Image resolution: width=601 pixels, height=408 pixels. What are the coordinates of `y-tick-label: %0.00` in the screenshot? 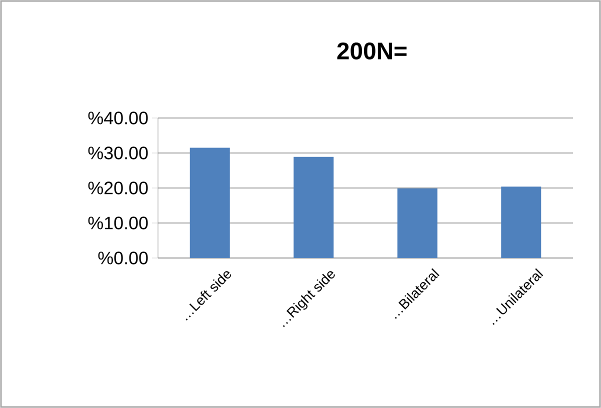 It's located at (123, 258).